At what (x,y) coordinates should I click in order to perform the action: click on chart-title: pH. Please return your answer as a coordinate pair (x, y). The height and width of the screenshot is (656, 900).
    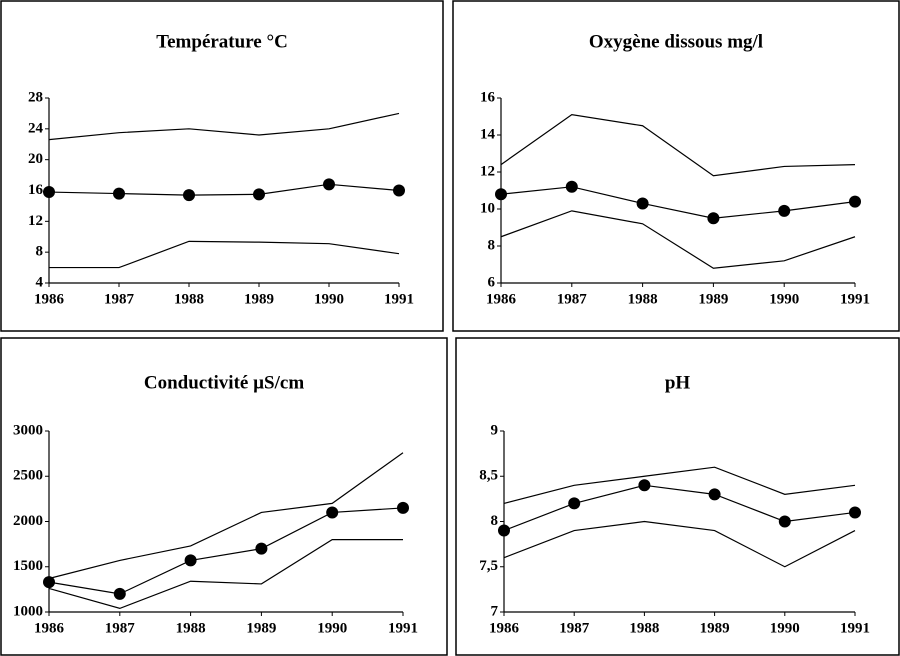
    Looking at the image, I should click on (678, 382).